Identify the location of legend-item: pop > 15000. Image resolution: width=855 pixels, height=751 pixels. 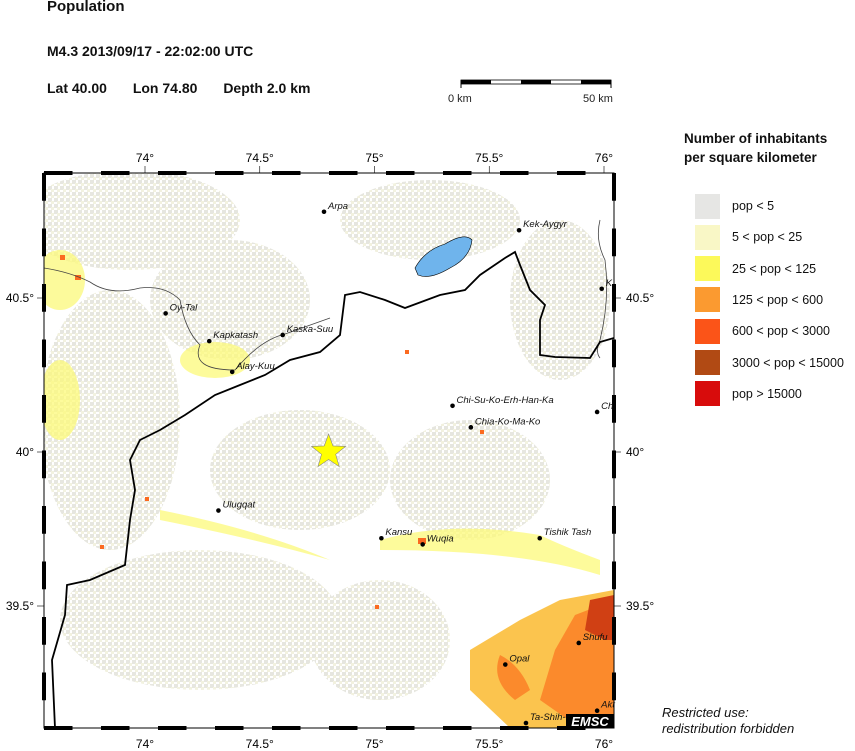
(748, 394).